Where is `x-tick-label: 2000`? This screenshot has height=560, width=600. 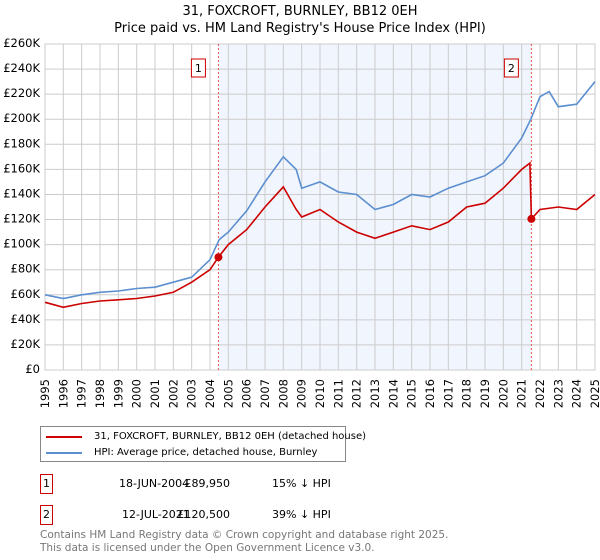 x-tick-label: 2000 is located at coordinates (137, 393).